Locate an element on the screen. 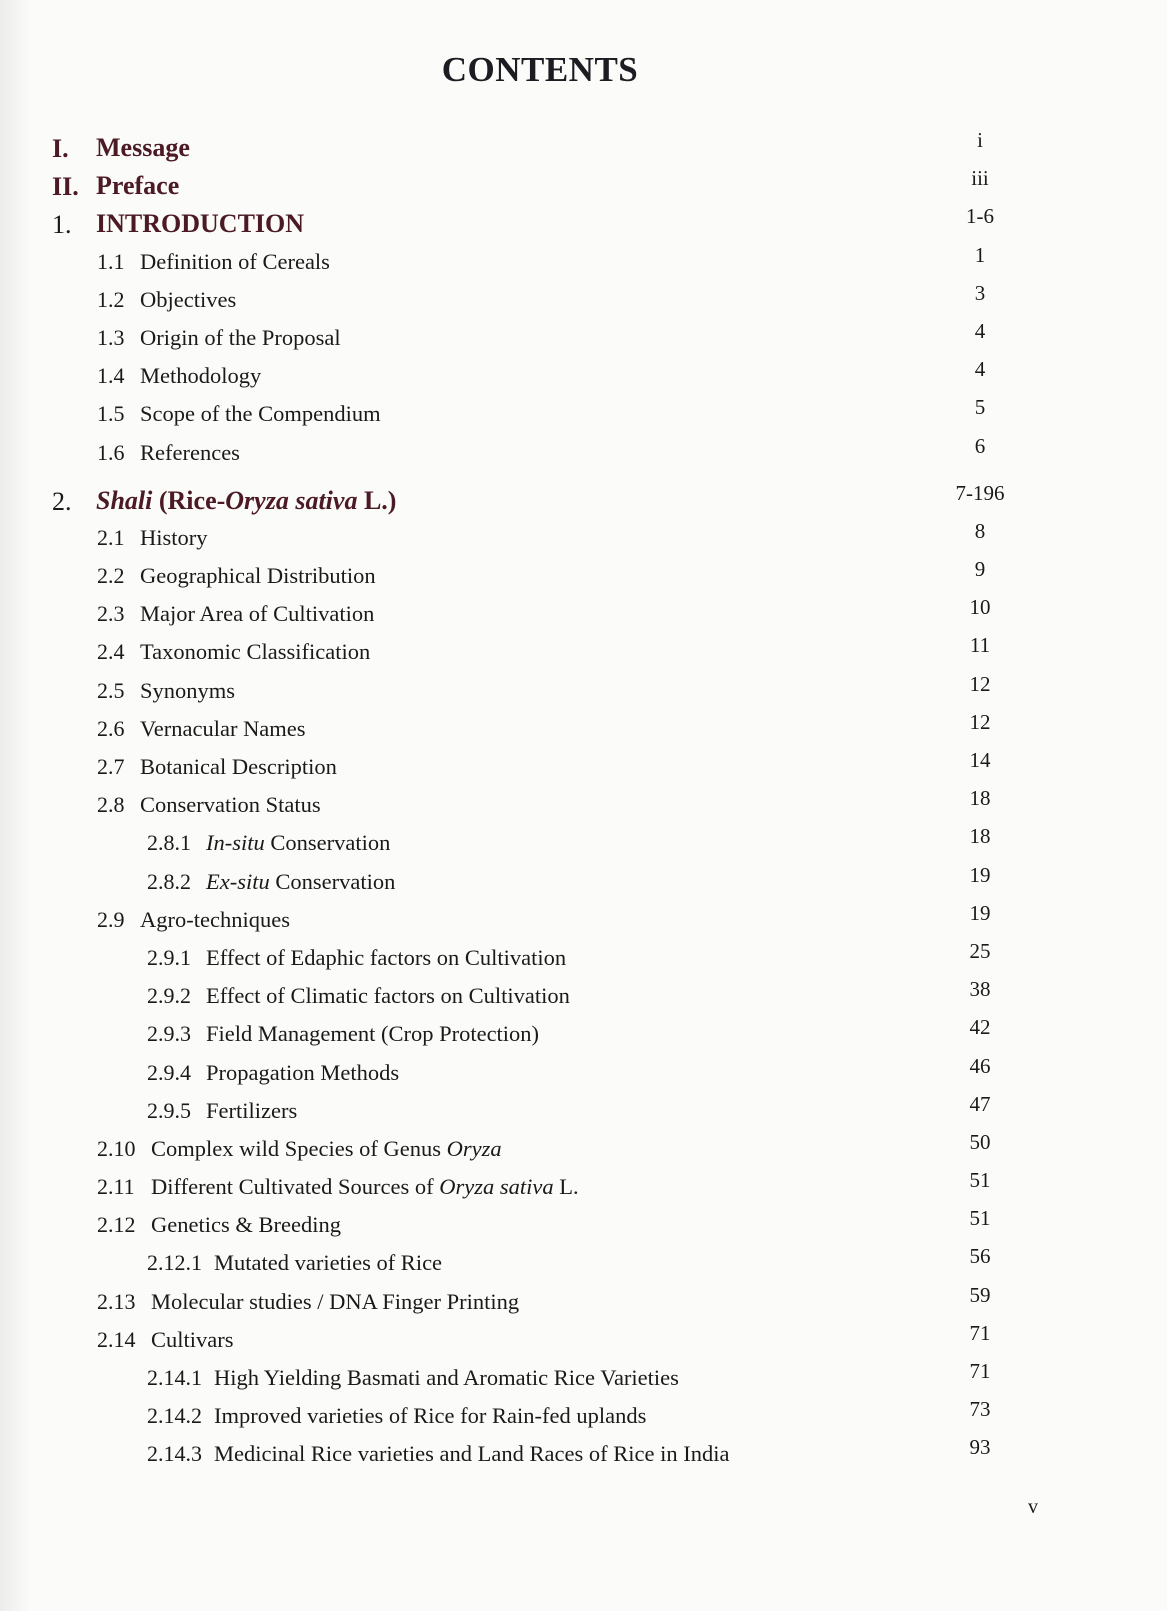  entry-number: 2.9.3 is located at coordinates (169, 1034).